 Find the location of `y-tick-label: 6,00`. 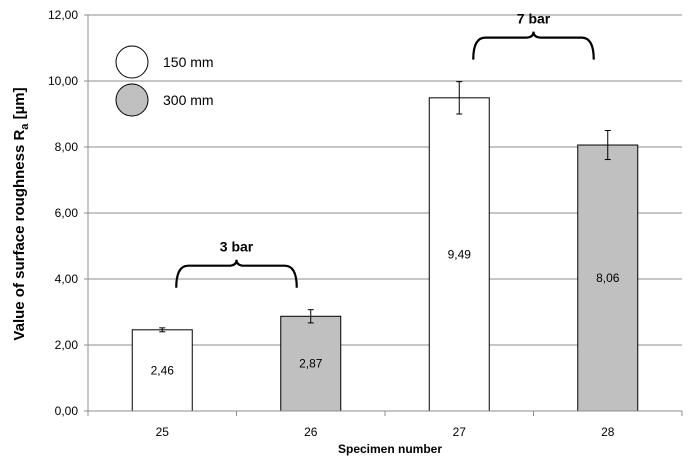

y-tick-label: 6,00 is located at coordinates (67, 213).